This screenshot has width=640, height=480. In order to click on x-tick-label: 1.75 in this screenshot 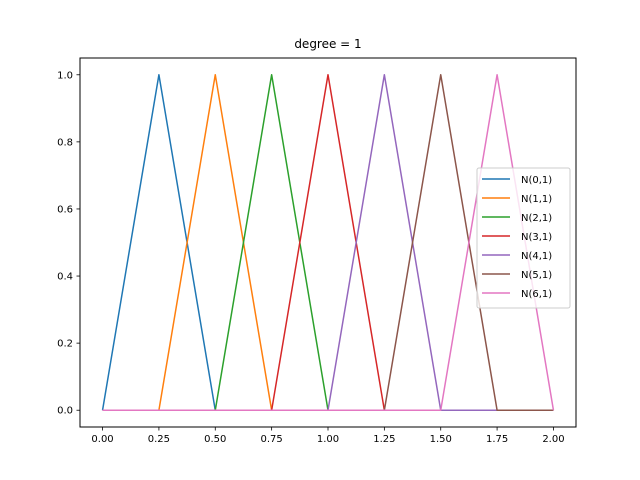, I will do `click(497, 439)`.